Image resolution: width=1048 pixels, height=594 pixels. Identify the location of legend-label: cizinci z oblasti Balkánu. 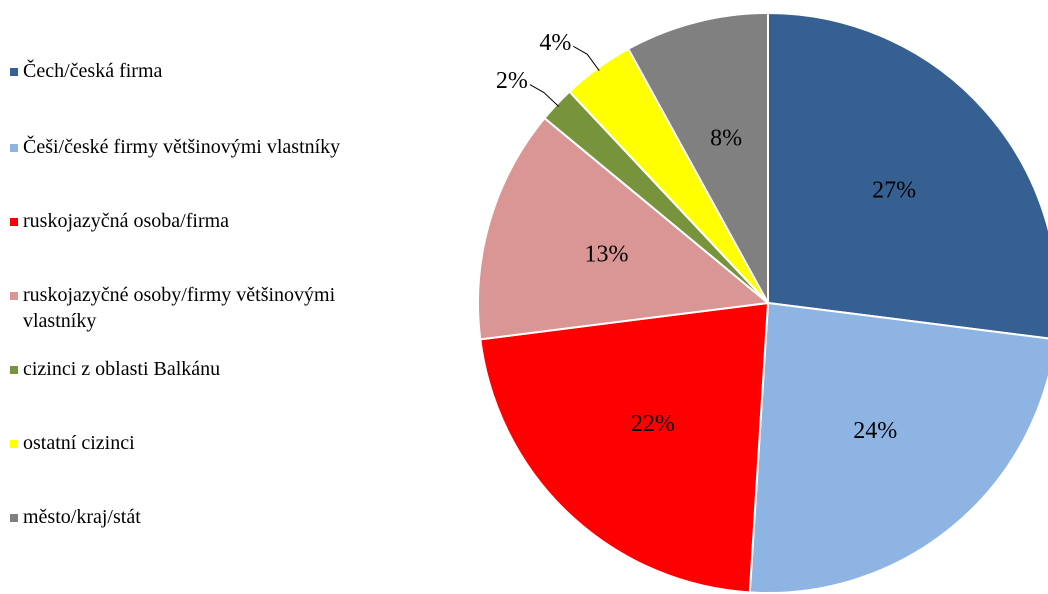
(122, 369).